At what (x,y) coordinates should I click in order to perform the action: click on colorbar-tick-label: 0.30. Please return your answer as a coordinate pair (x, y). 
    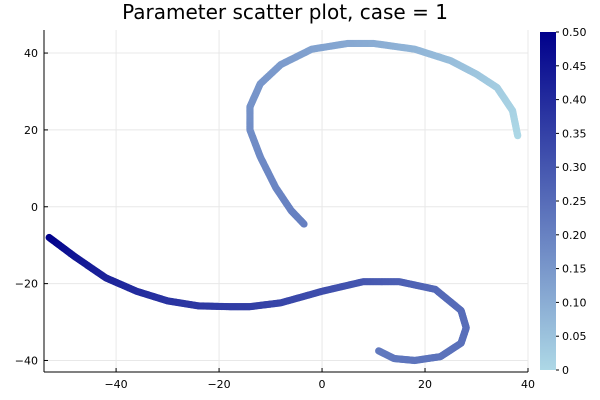
    Looking at the image, I should click on (574, 167).